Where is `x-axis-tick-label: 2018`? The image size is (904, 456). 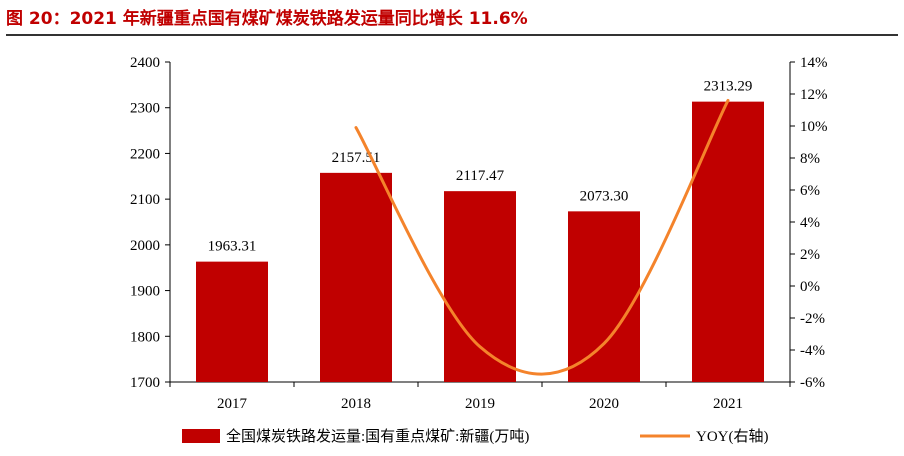 x-axis-tick-label: 2018 is located at coordinates (356, 404).